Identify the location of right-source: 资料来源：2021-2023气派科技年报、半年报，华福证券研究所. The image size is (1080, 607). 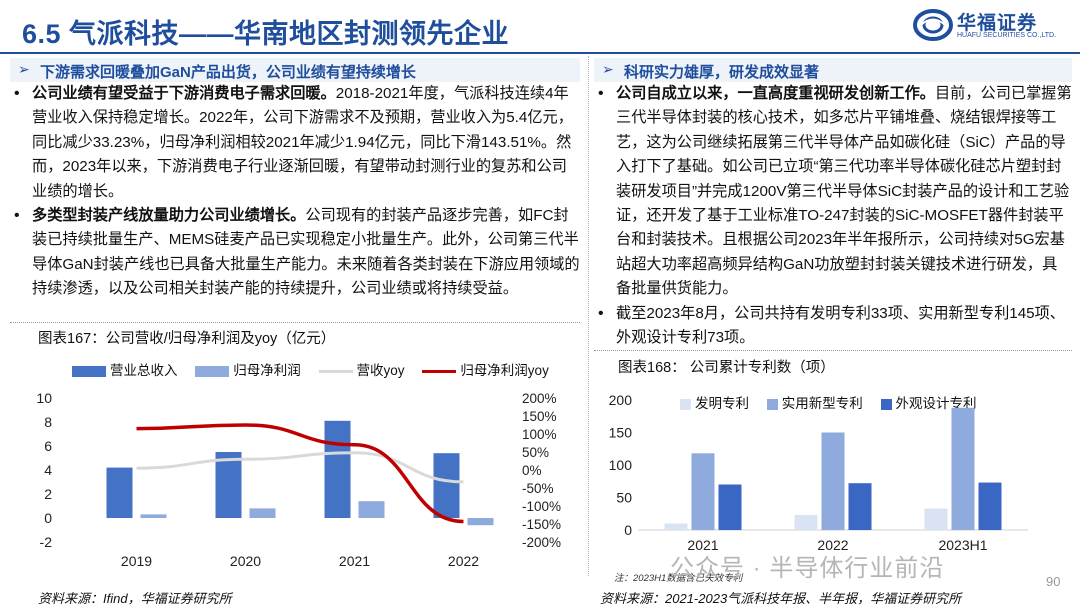
(781, 598).